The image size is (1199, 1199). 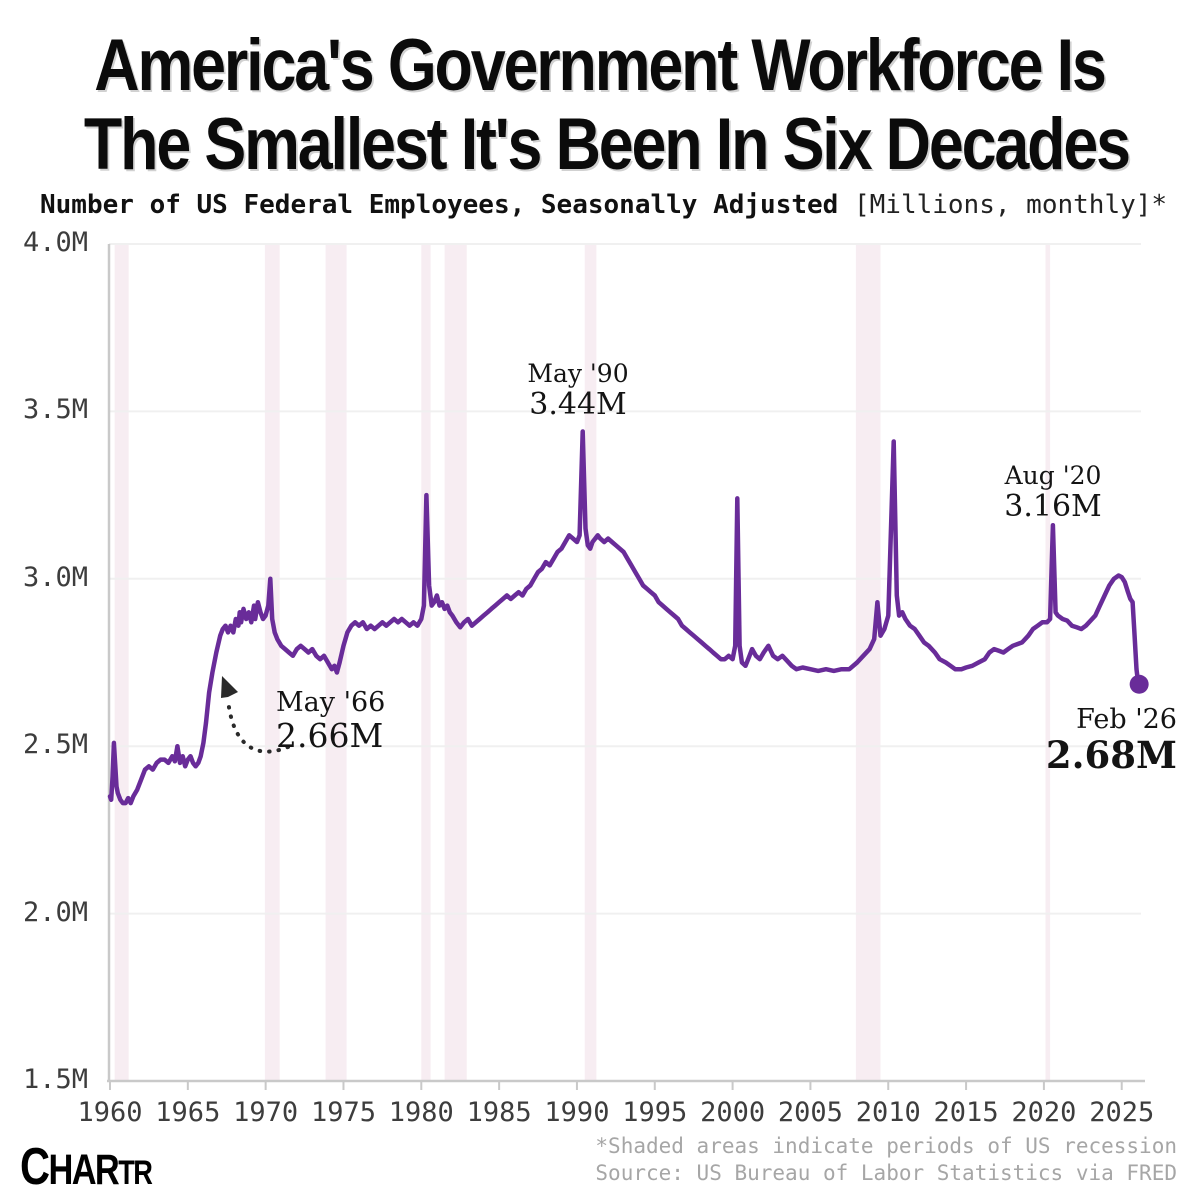 I want to click on y-tick-label: 1.5M, so click(x=55, y=1079).